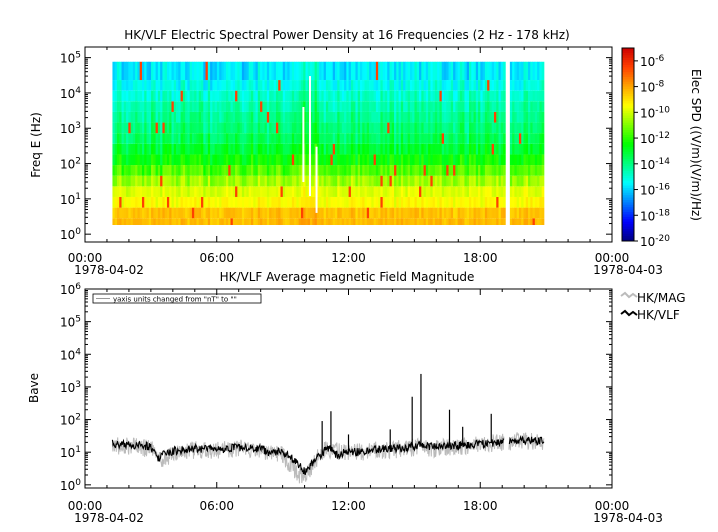 The height and width of the screenshot is (532, 718). Describe the element at coordinates (216, 506) in the screenshot. I see `bottom-x-tick-label: 06:00` at that location.